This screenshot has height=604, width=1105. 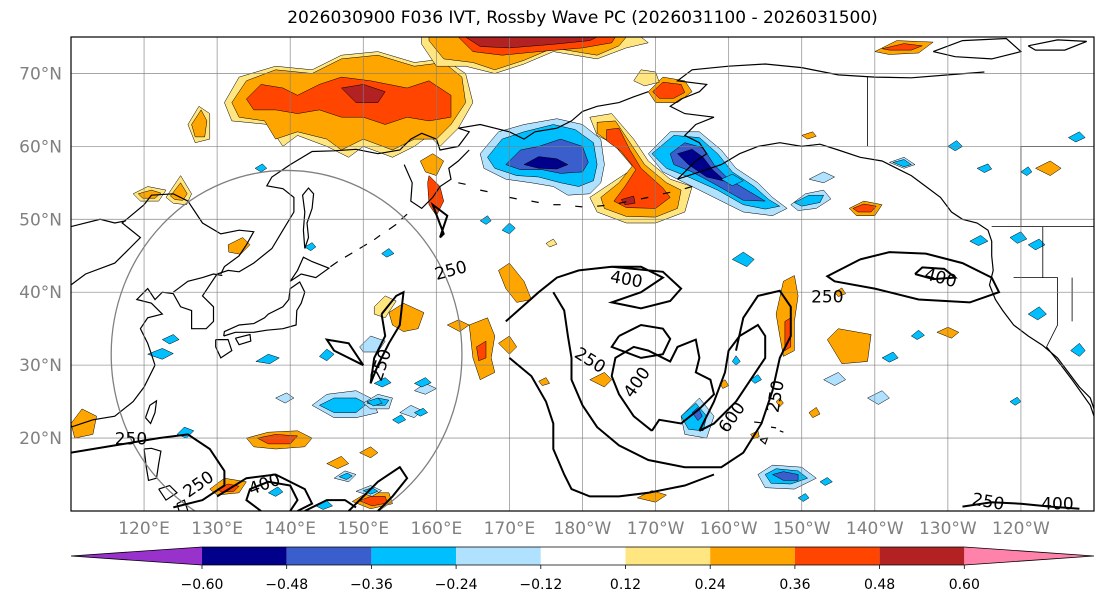 What do you see at coordinates (217, 529) in the screenshot?
I see `lon-tick-label-1: 130°E` at bounding box center [217, 529].